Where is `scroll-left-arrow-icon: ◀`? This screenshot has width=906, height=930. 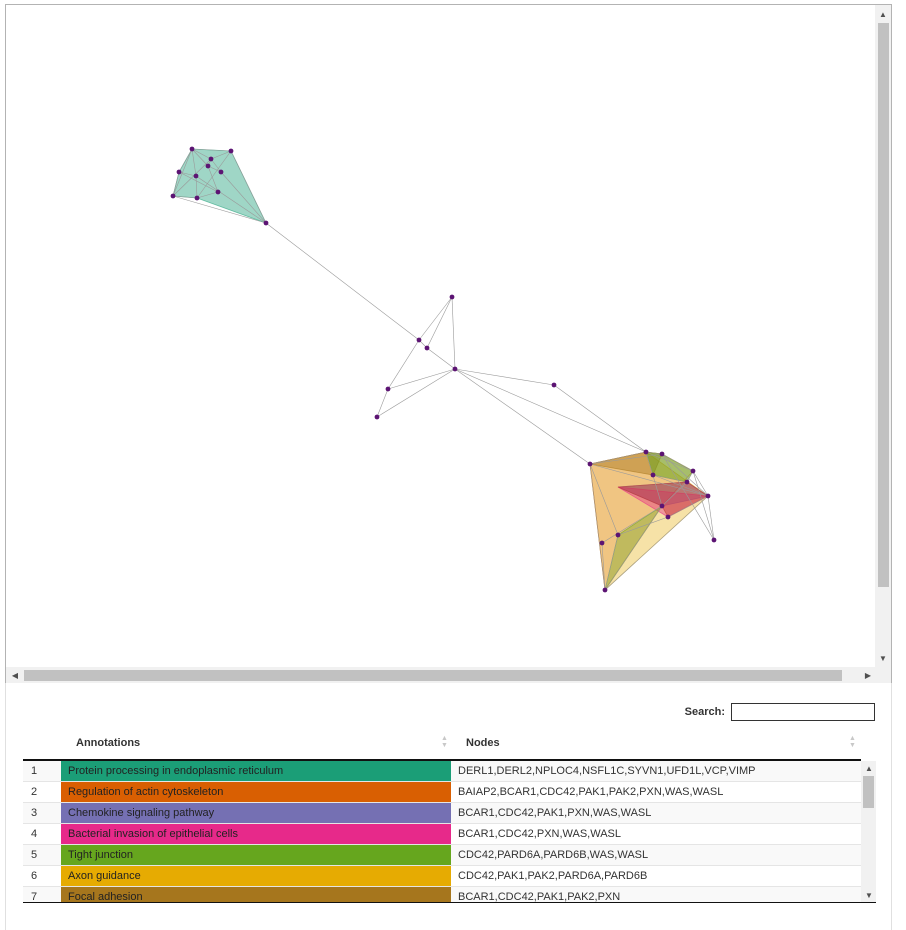
scroll-left-arrow-icon: ◀ is located at coordinates (15, 675).